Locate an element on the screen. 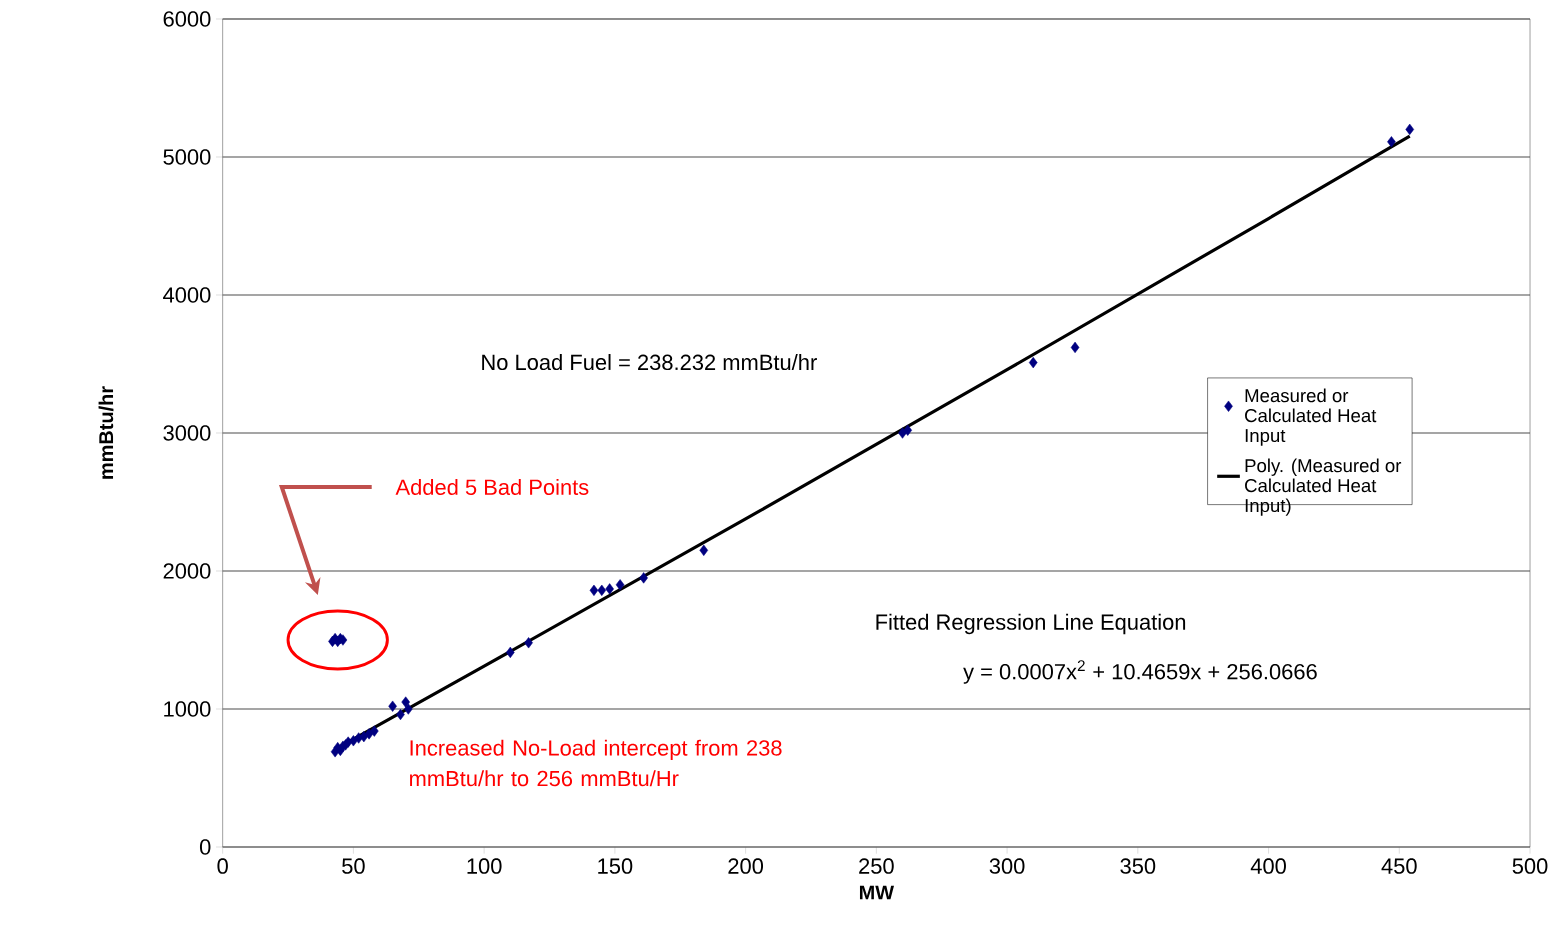 The height and width of the screenshot is (927, 1554). x-tick-label: 200 is located at coordinates (746, 866).